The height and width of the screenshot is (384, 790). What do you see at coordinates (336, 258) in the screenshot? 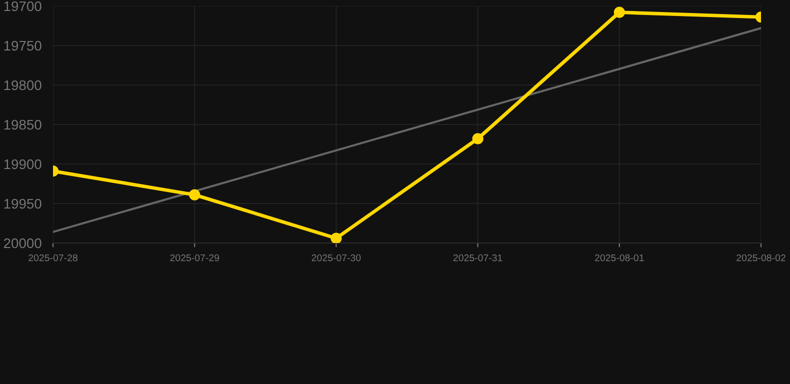
I see `x-tick-label: 2025-07-30` at bounding box center [336, 258].